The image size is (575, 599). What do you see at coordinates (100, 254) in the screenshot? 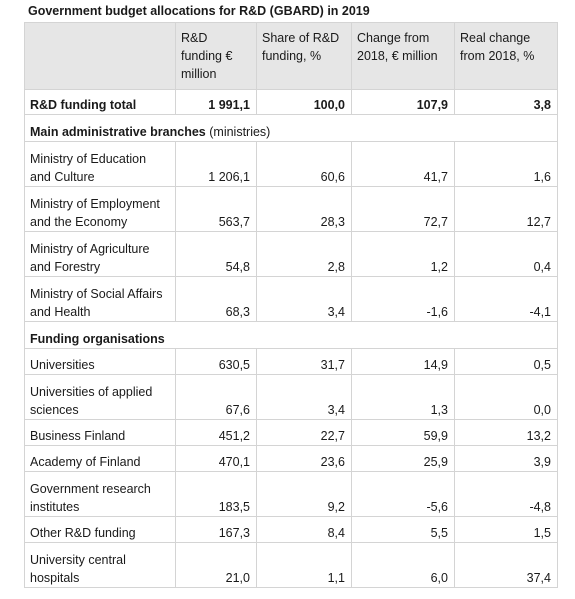
I see `row-label: Ministry of Agriculture and Forestry` at bounding box center [100, 254].